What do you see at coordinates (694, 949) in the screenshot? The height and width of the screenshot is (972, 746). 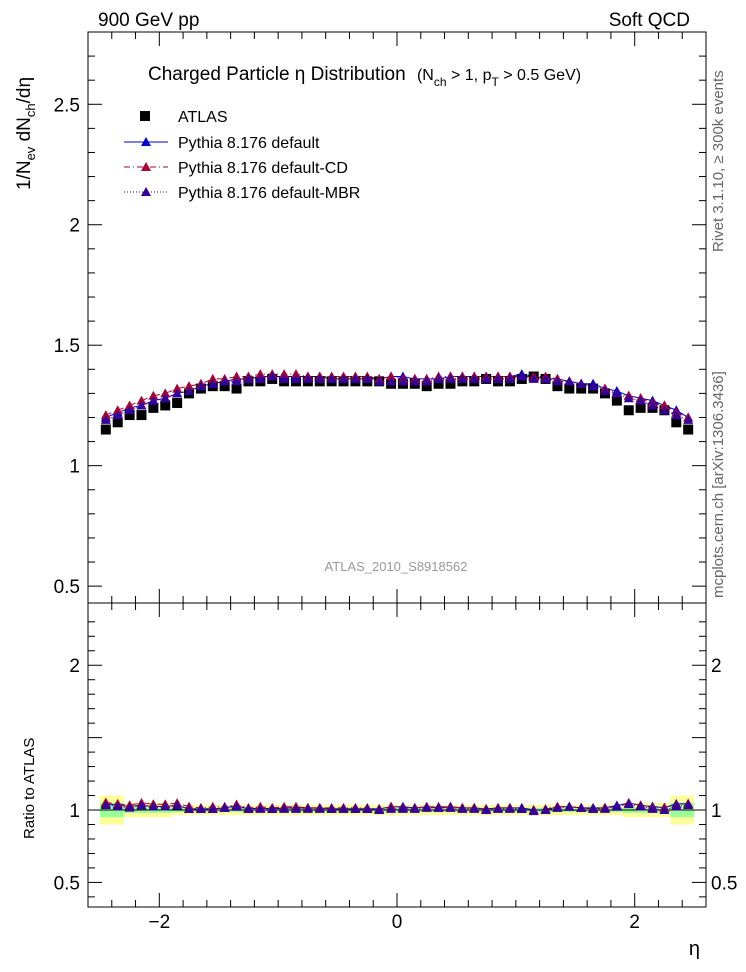 I see `x-axis-label: η` at bounding box center [694, 949].